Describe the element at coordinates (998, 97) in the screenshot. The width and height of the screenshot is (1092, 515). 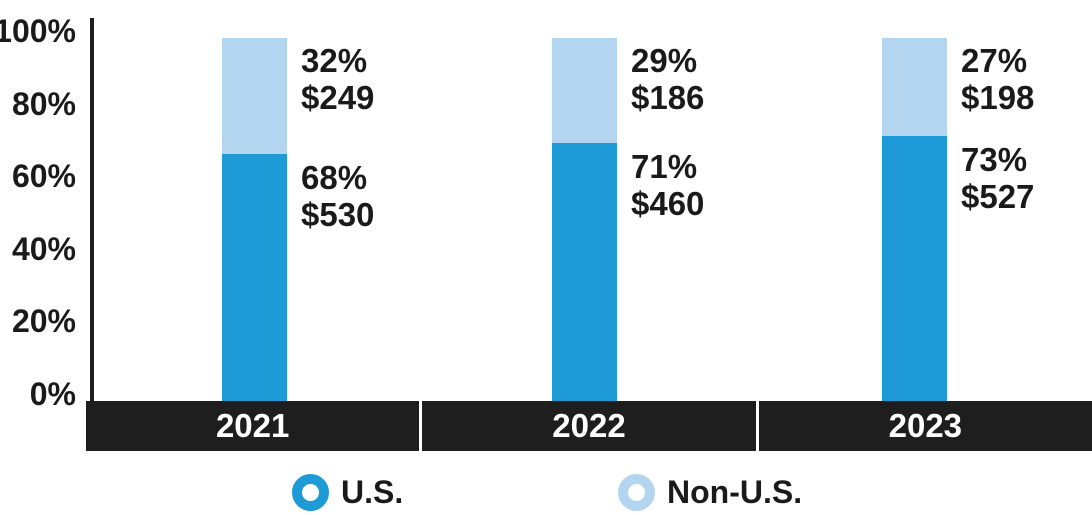
I see `usd-value: $198` at that location.